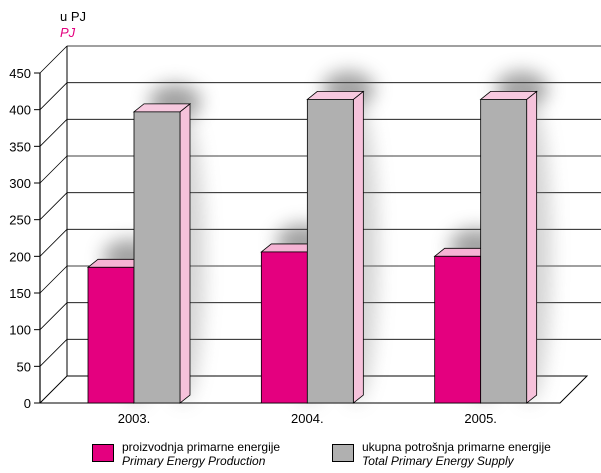 This screenshot has height=473, width=601. I want to click on y-unit-label-en: PJ, so click(68, 32).